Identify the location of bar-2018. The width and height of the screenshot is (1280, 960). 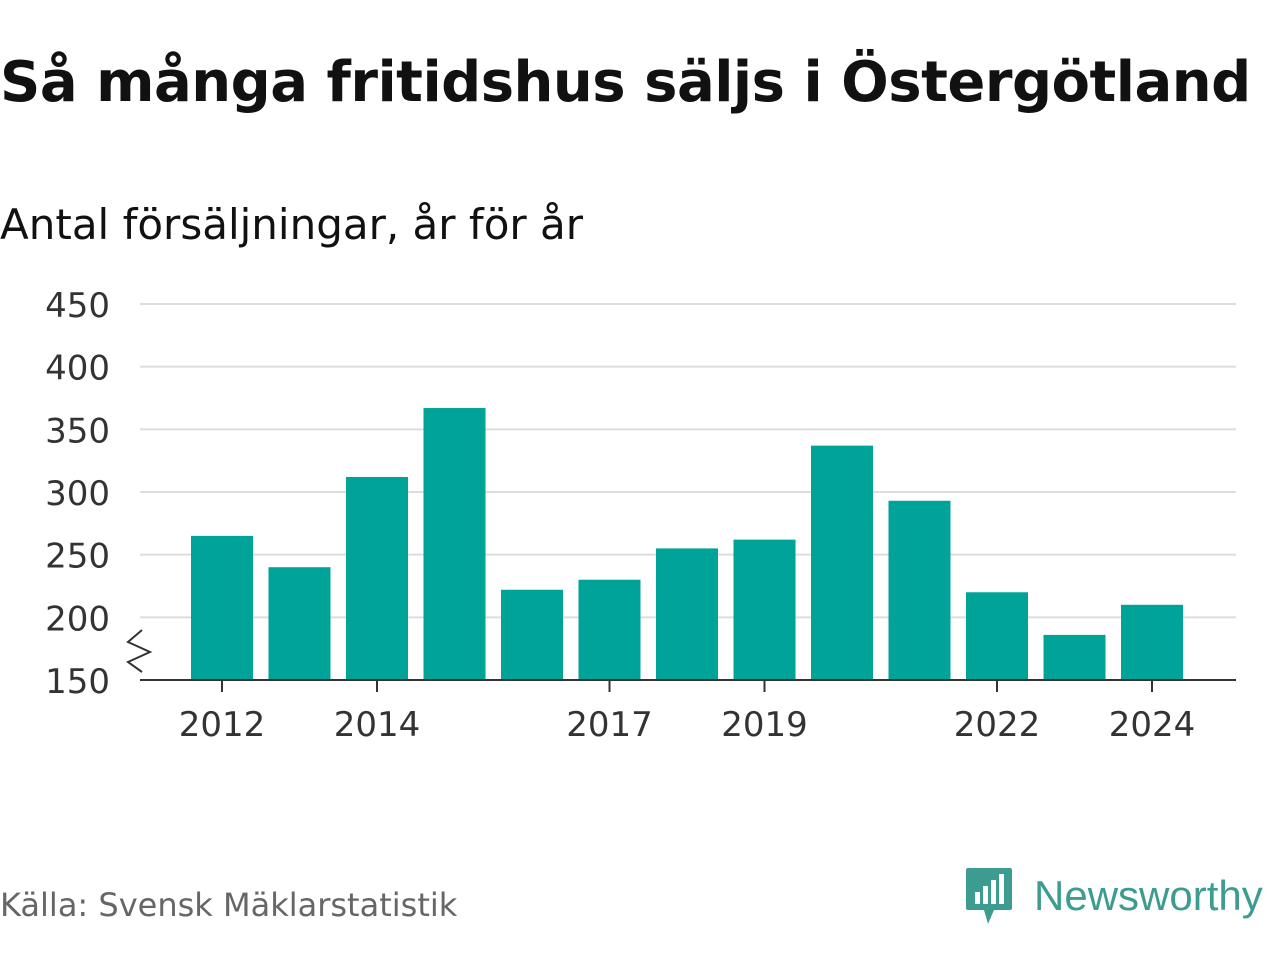
(687, 614).